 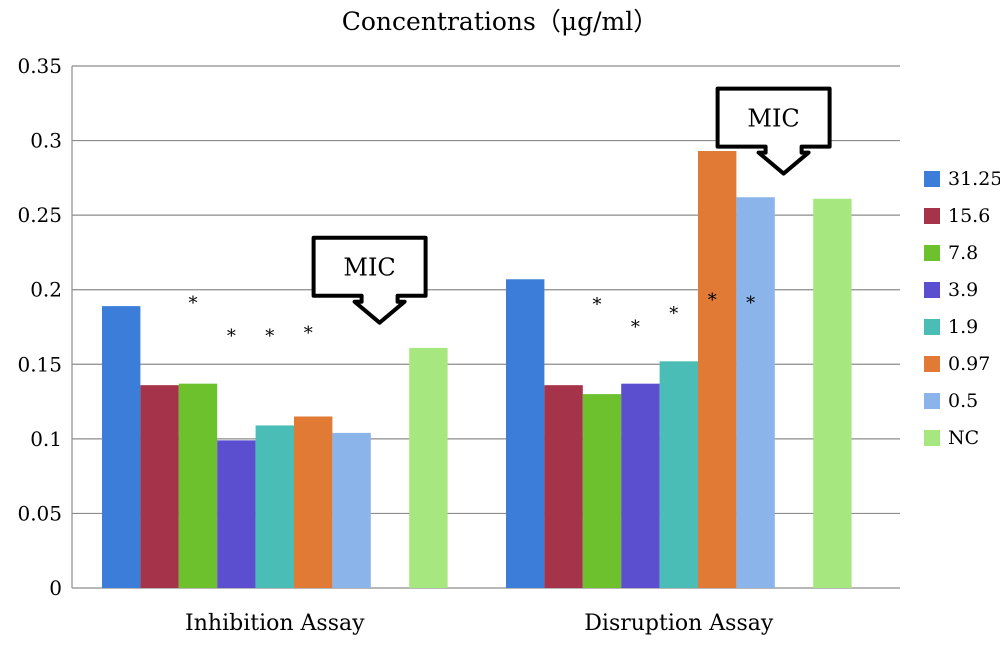 I want to click on category-label: Disruption Assay, so click(x=679, y=623).